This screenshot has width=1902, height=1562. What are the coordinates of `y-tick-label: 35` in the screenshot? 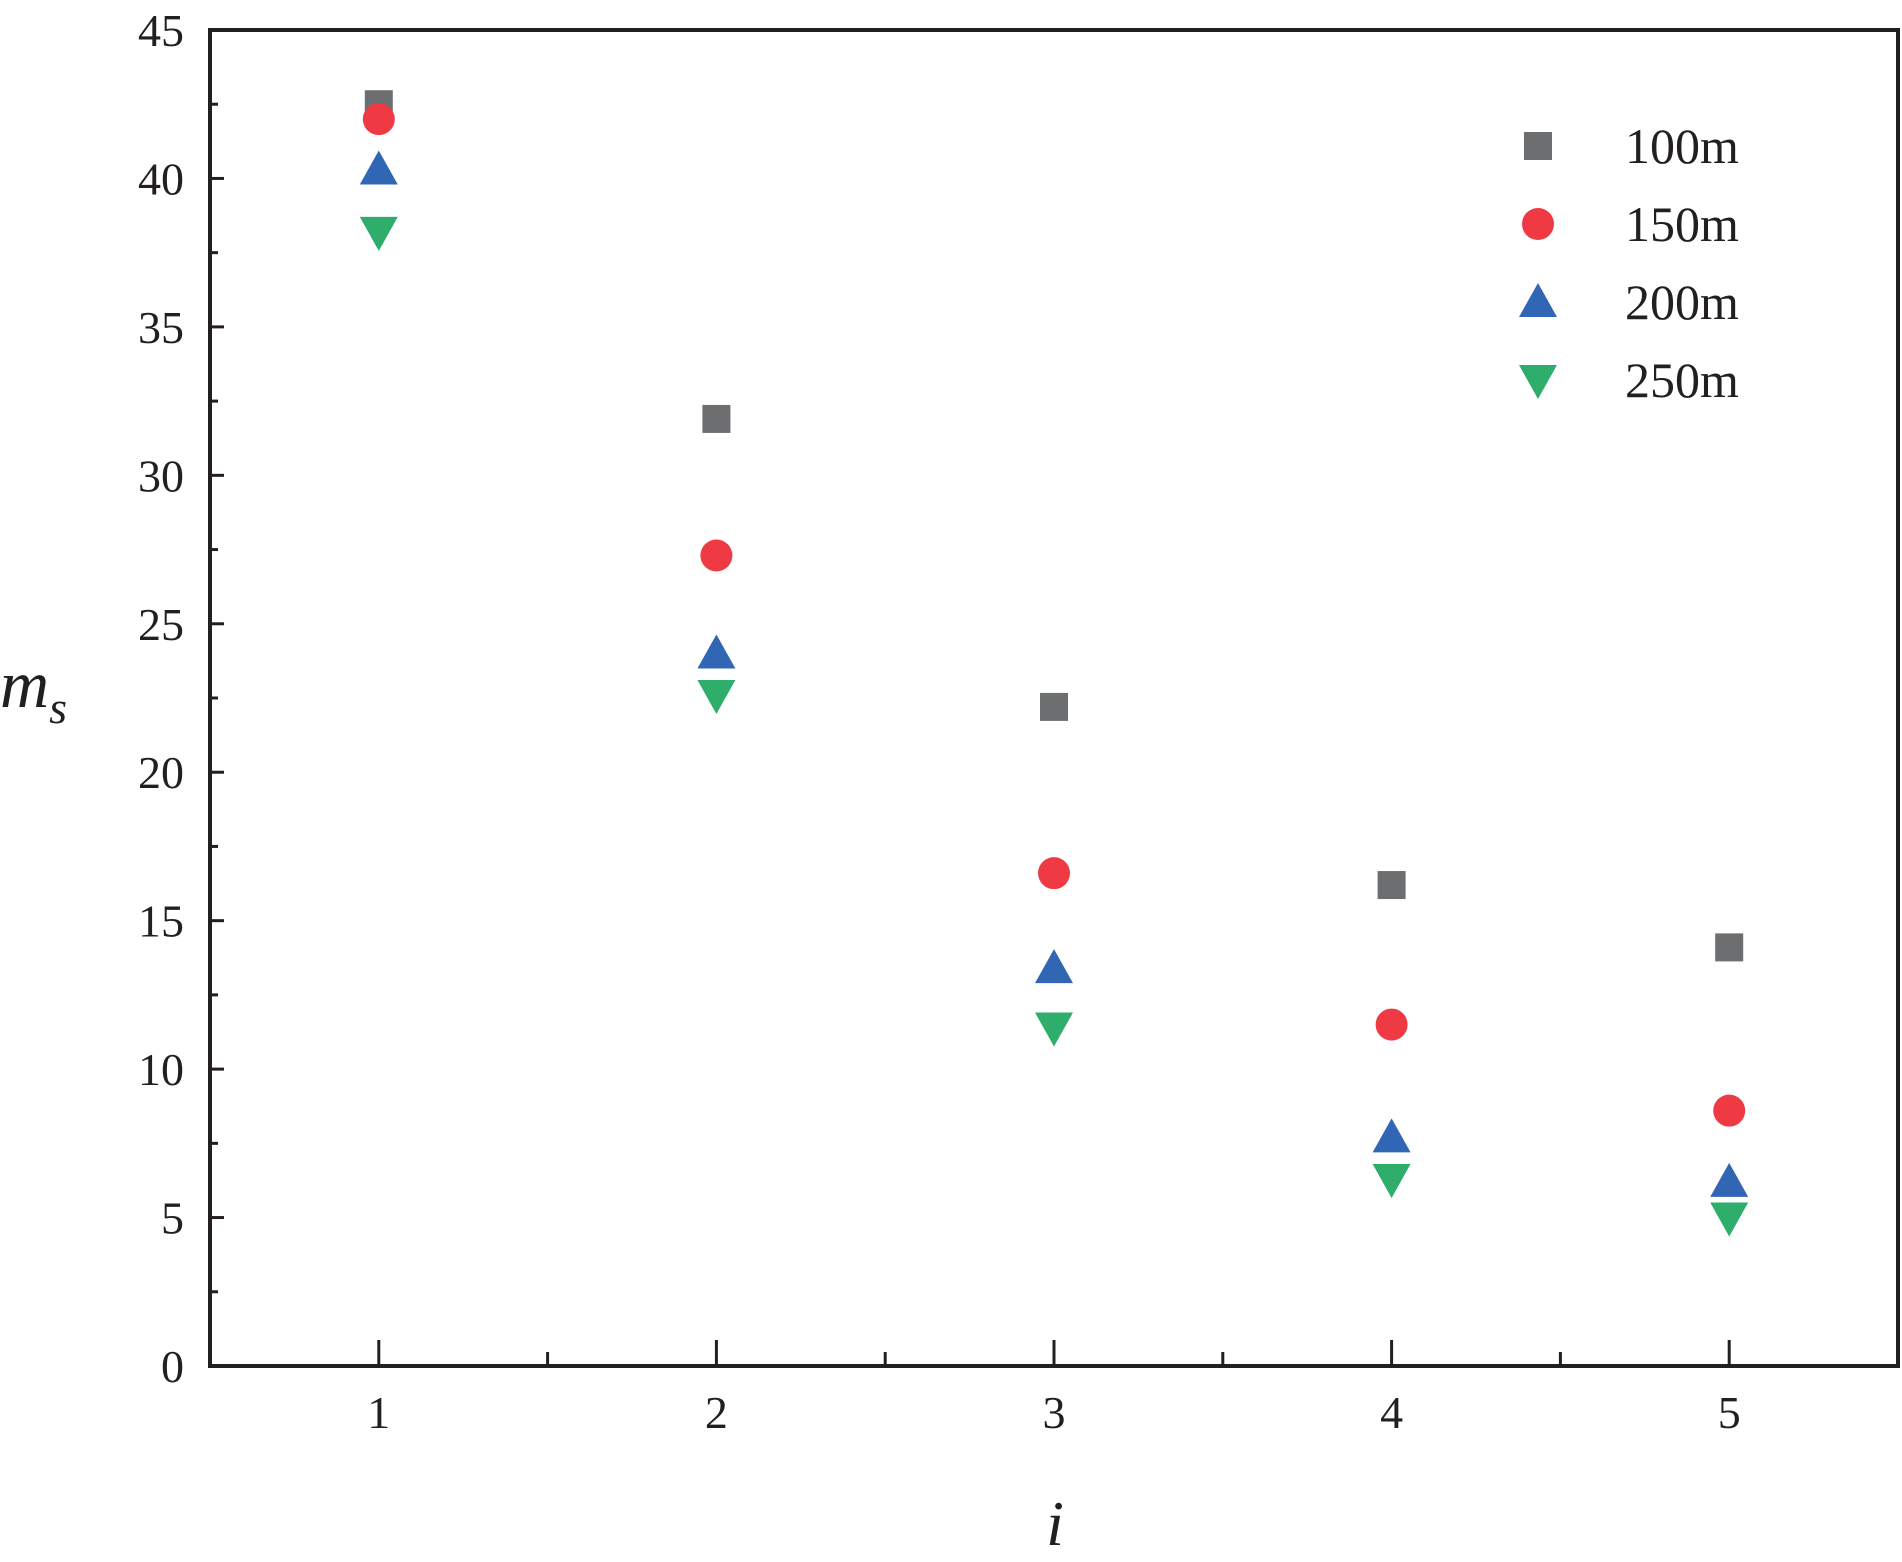 It's located at (161, 327).